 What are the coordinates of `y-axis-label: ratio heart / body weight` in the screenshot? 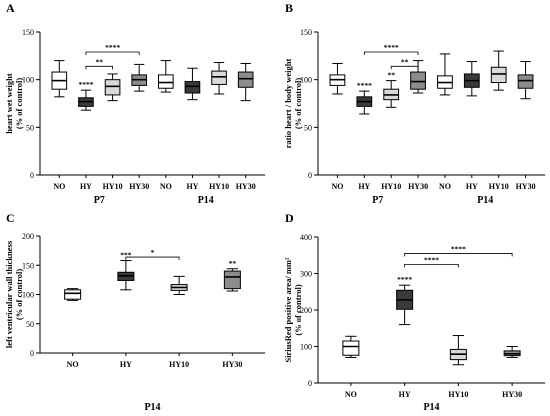 It's located at (288, 103).